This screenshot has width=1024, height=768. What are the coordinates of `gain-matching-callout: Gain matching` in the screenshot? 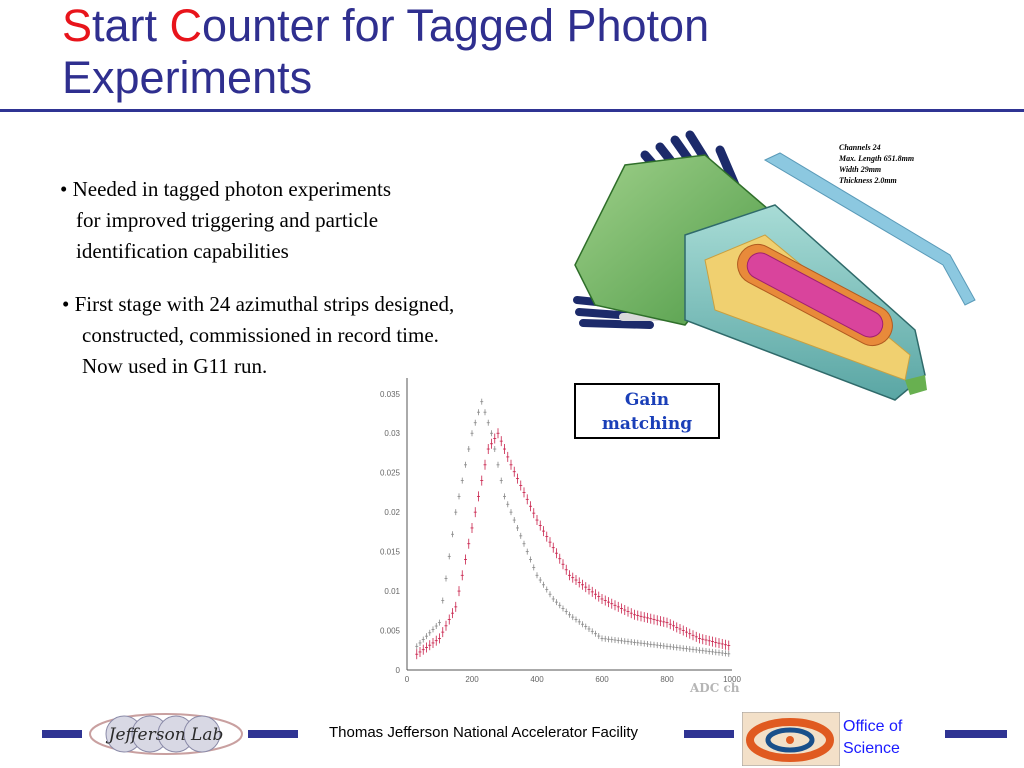 It's located at (647, 411).